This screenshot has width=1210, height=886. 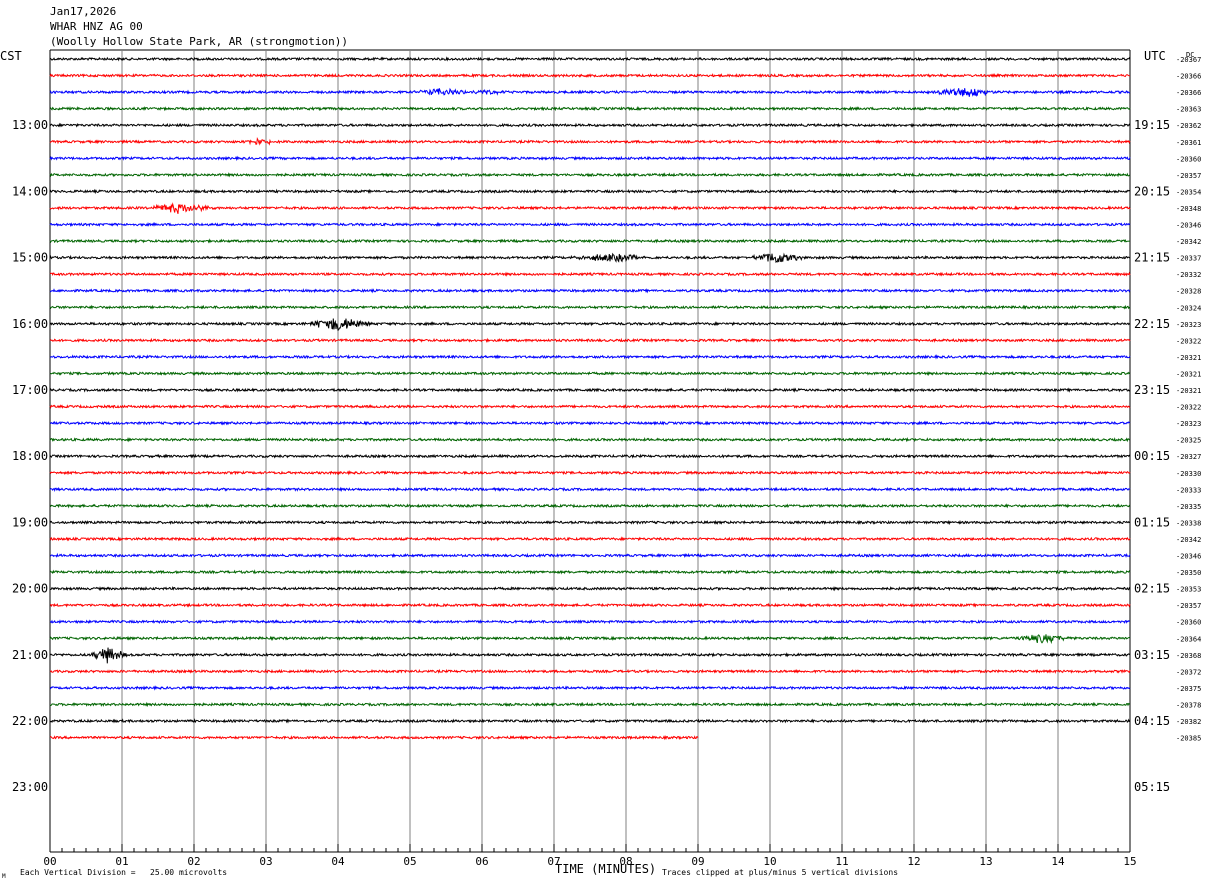 I want to click on dc-offset-label: -20338, so click(x=1188, y=523).